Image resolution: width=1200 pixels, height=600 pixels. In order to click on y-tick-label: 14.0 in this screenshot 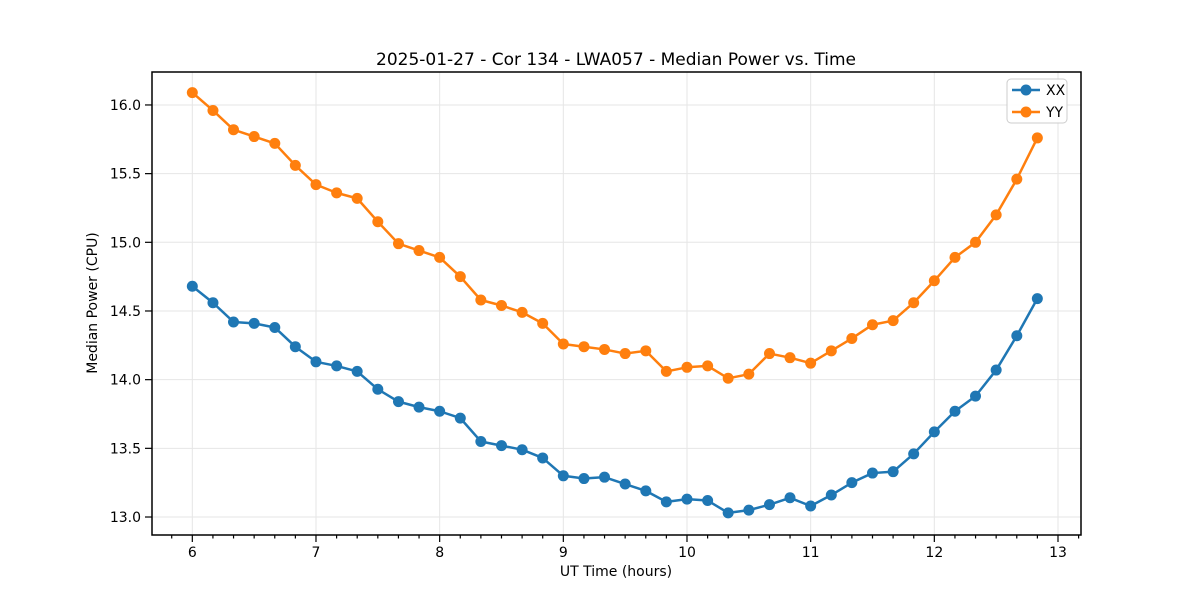, I will do `click(125, 381)`.